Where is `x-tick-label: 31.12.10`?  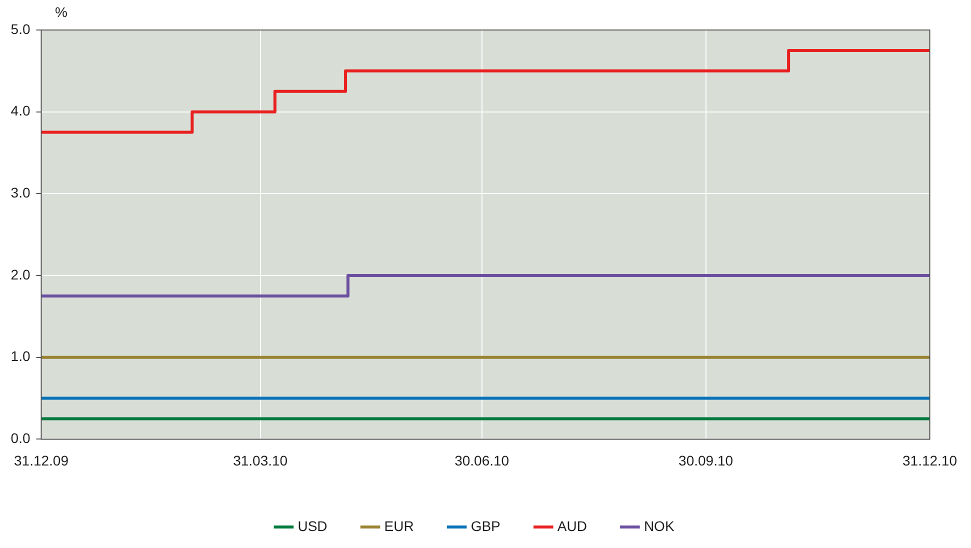 x-tick-label: 31.12.10 is located at coordinates (930, 460).